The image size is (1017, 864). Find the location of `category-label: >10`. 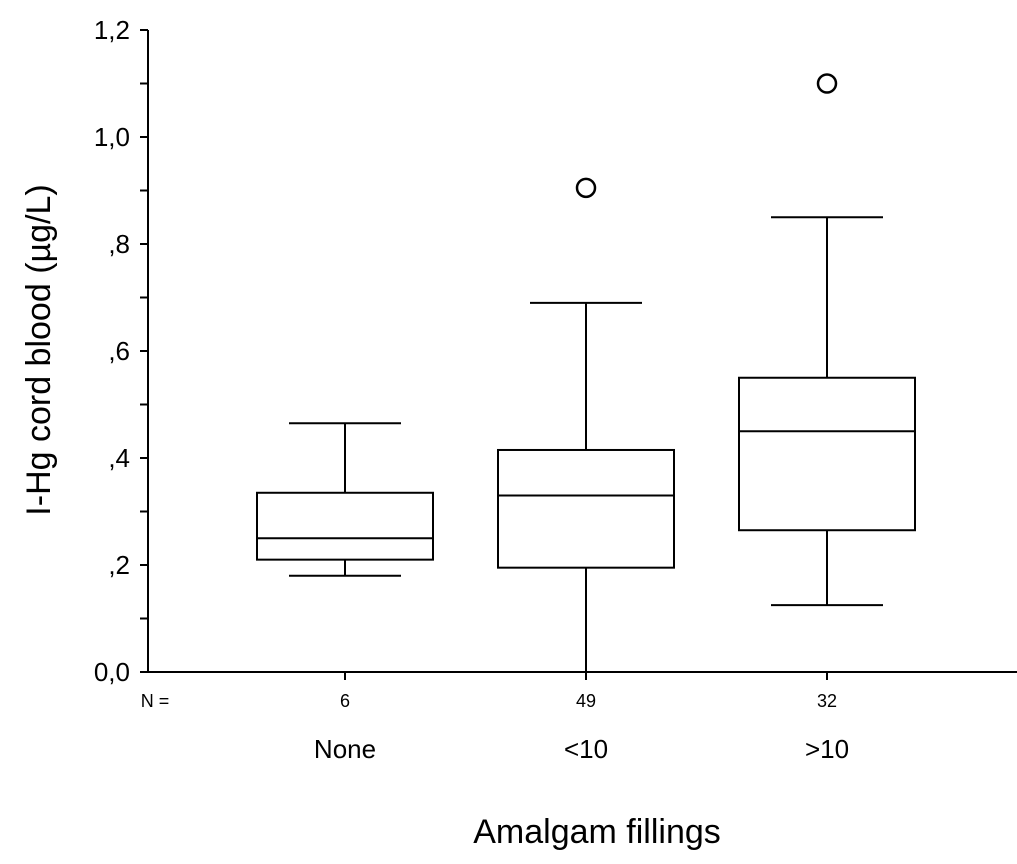

category-label: >10 is located at coordinates (827, 749).